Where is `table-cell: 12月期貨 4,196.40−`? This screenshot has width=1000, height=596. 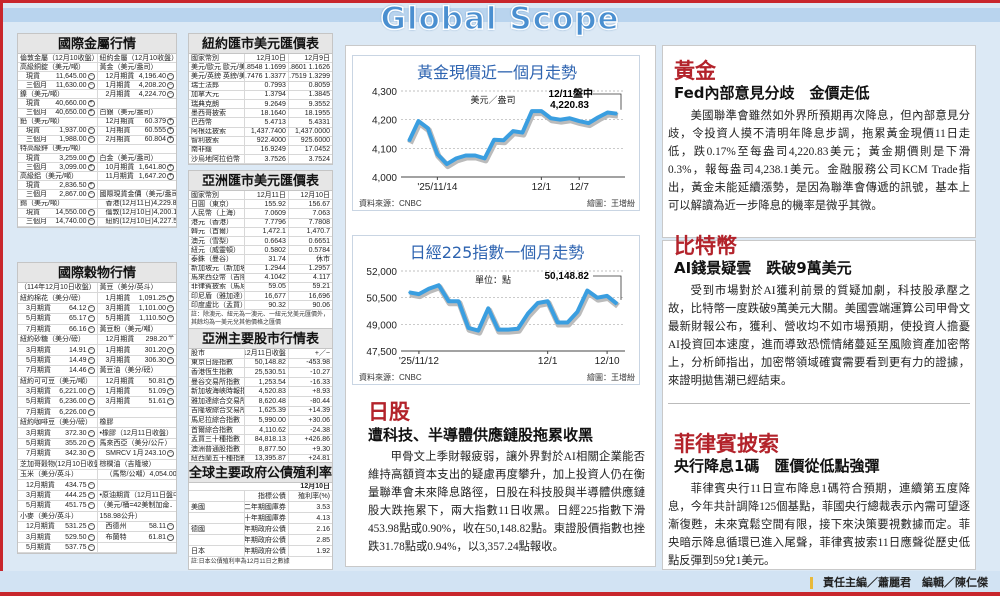 table-cell: 12月期貨 4,196.40− is located at coordinates (136, 76).